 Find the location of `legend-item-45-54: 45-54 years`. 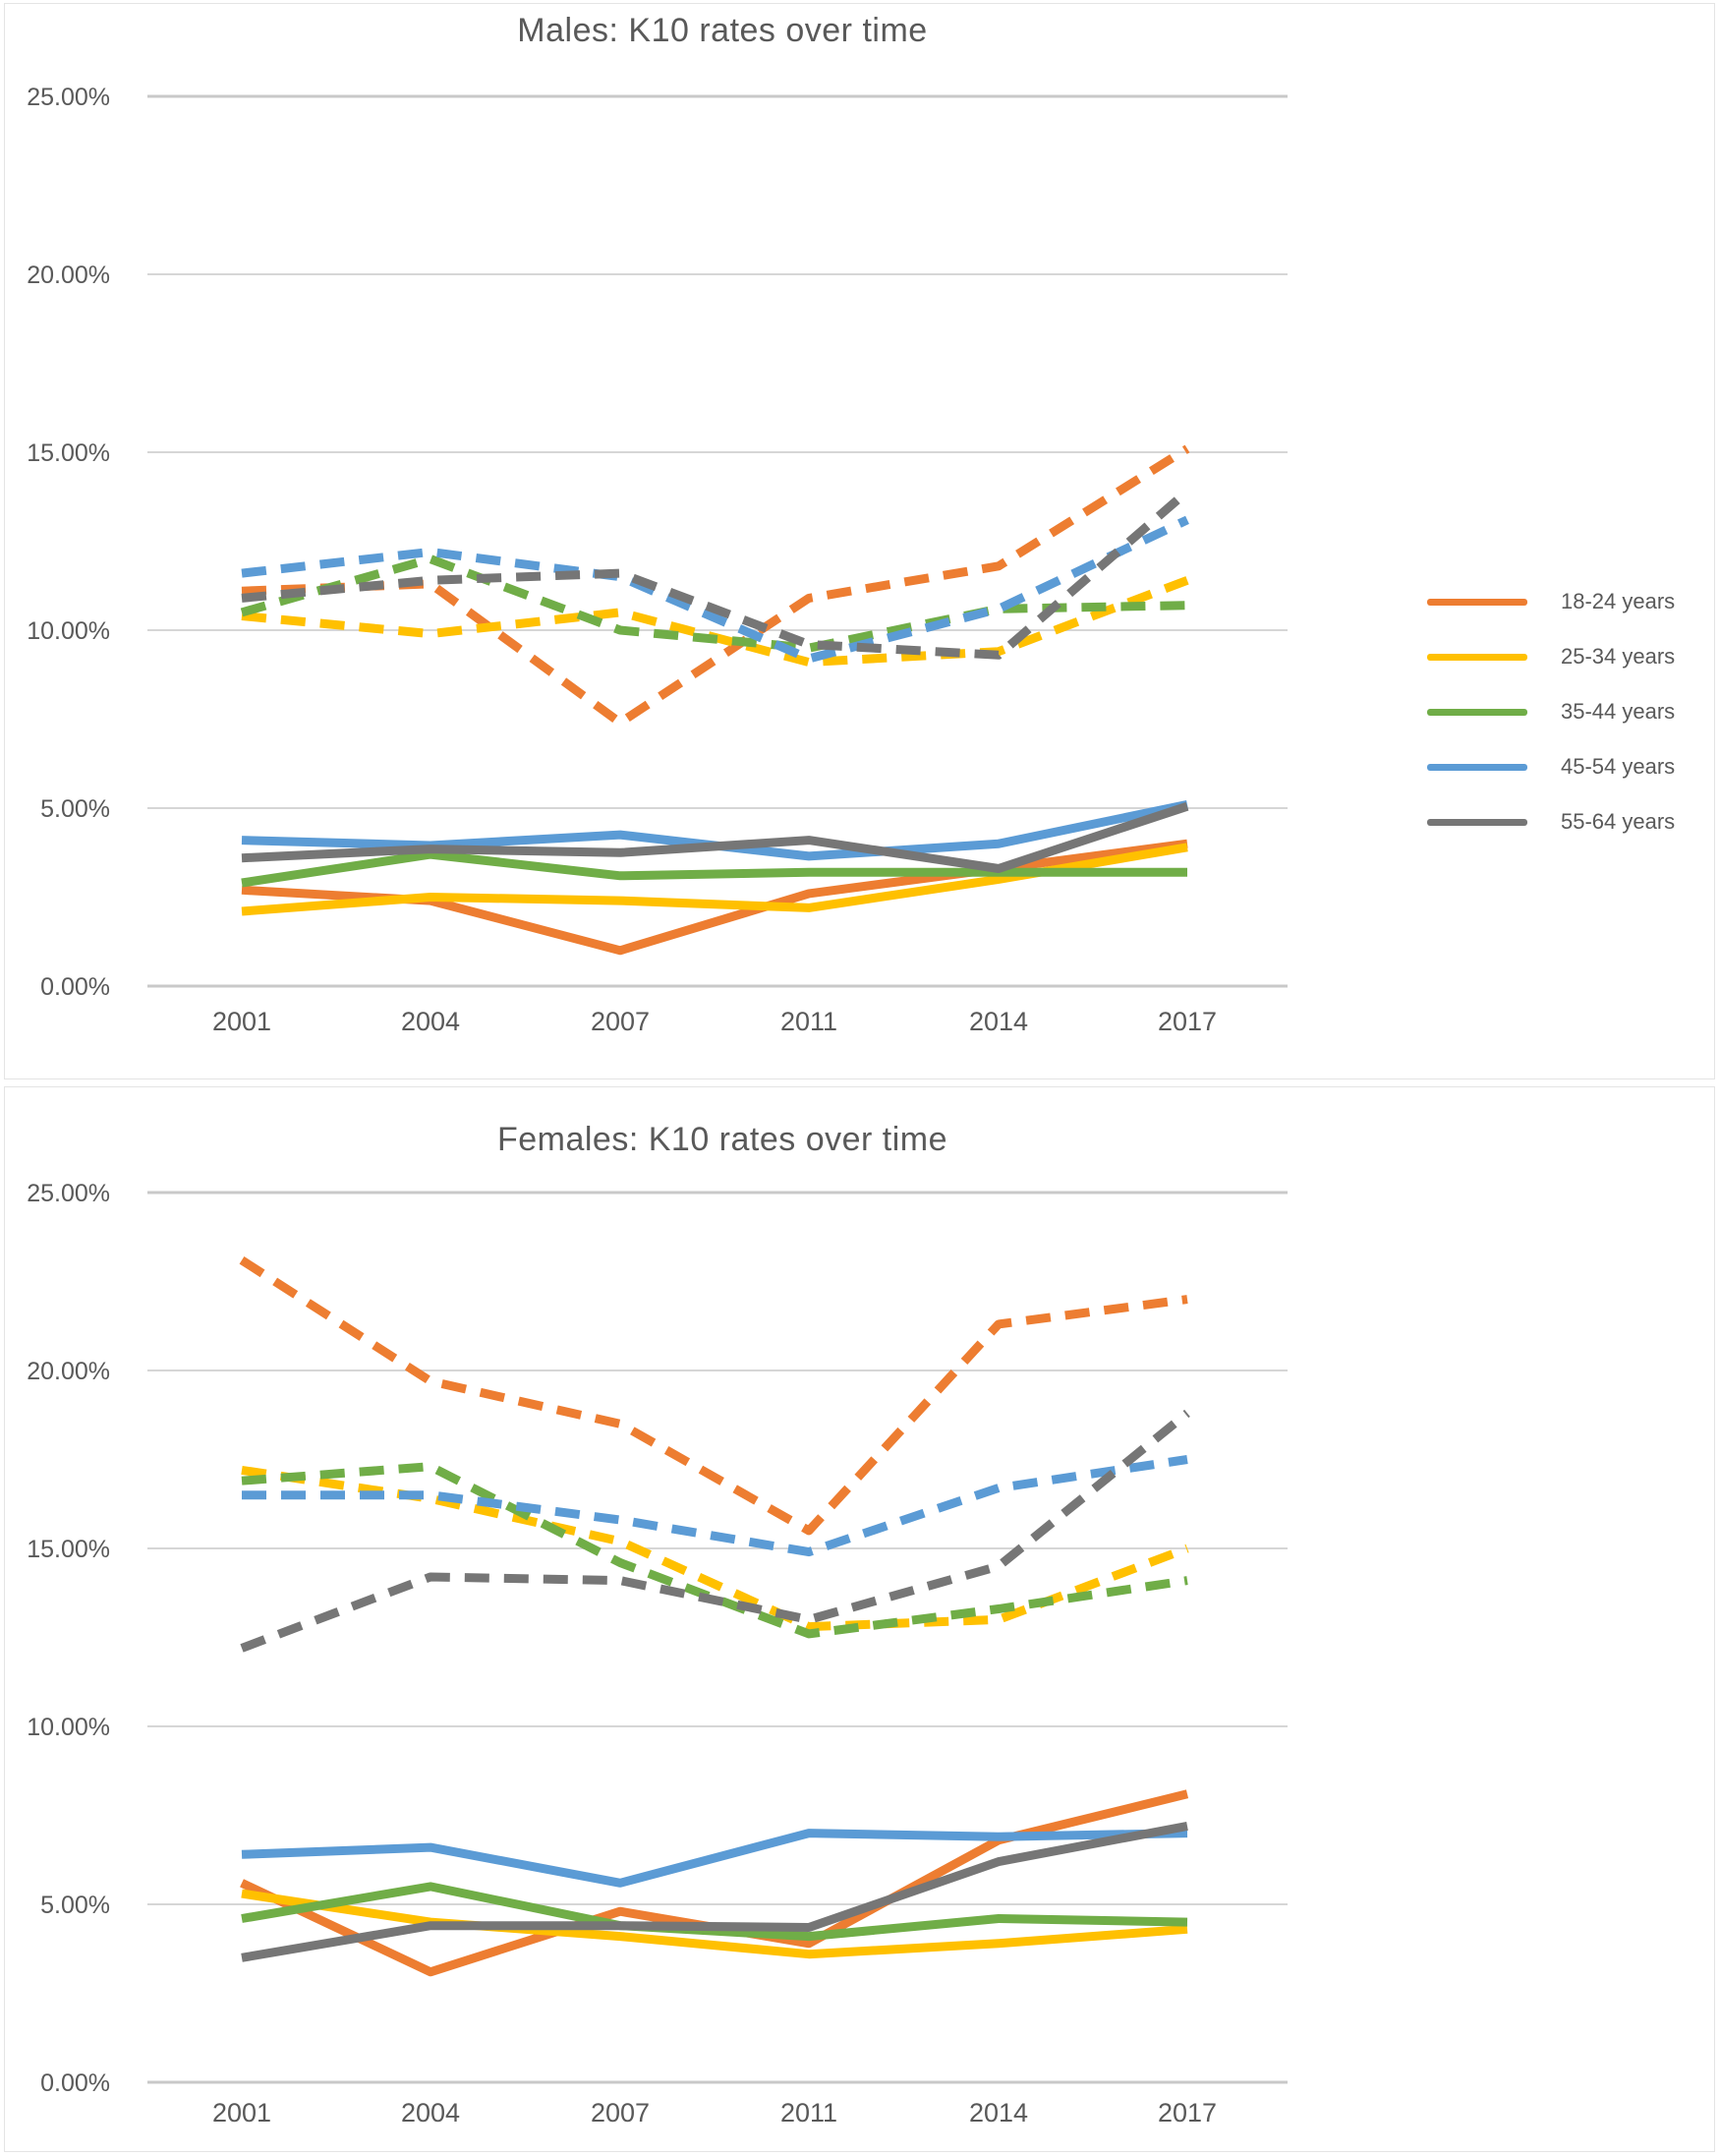

legend-item-45-54: 45-54 years is located at coordinates (1551, 766).